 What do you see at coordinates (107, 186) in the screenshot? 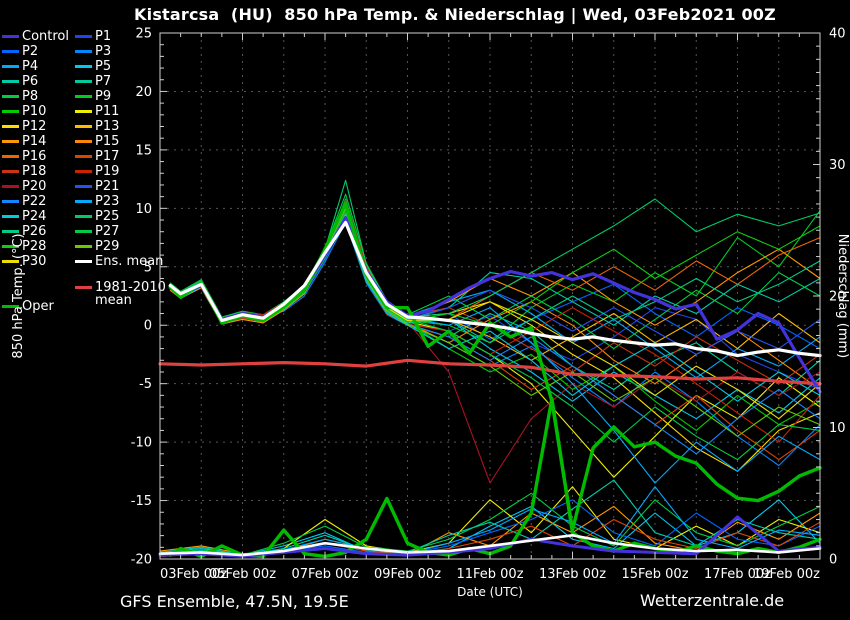
I see `legend-label: P21` at bounding box center [107, 186].